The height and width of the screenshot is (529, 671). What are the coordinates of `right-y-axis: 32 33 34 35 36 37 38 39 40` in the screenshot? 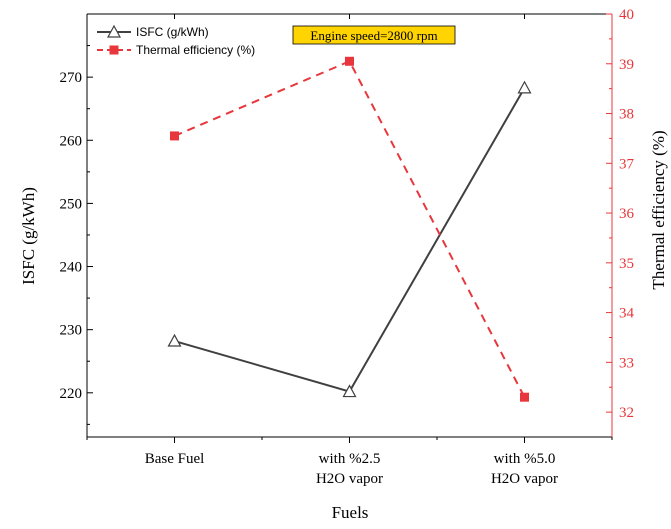 It's located at (620, 222).